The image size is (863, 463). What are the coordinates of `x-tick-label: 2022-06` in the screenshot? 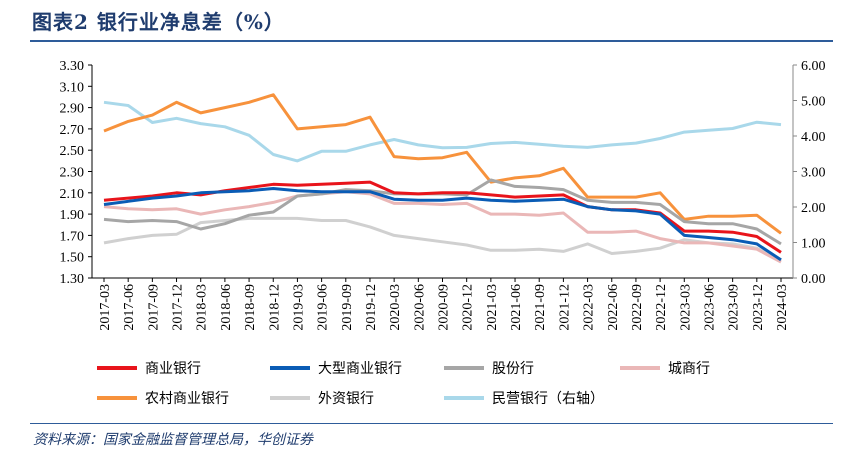 It's located at (613, 307).